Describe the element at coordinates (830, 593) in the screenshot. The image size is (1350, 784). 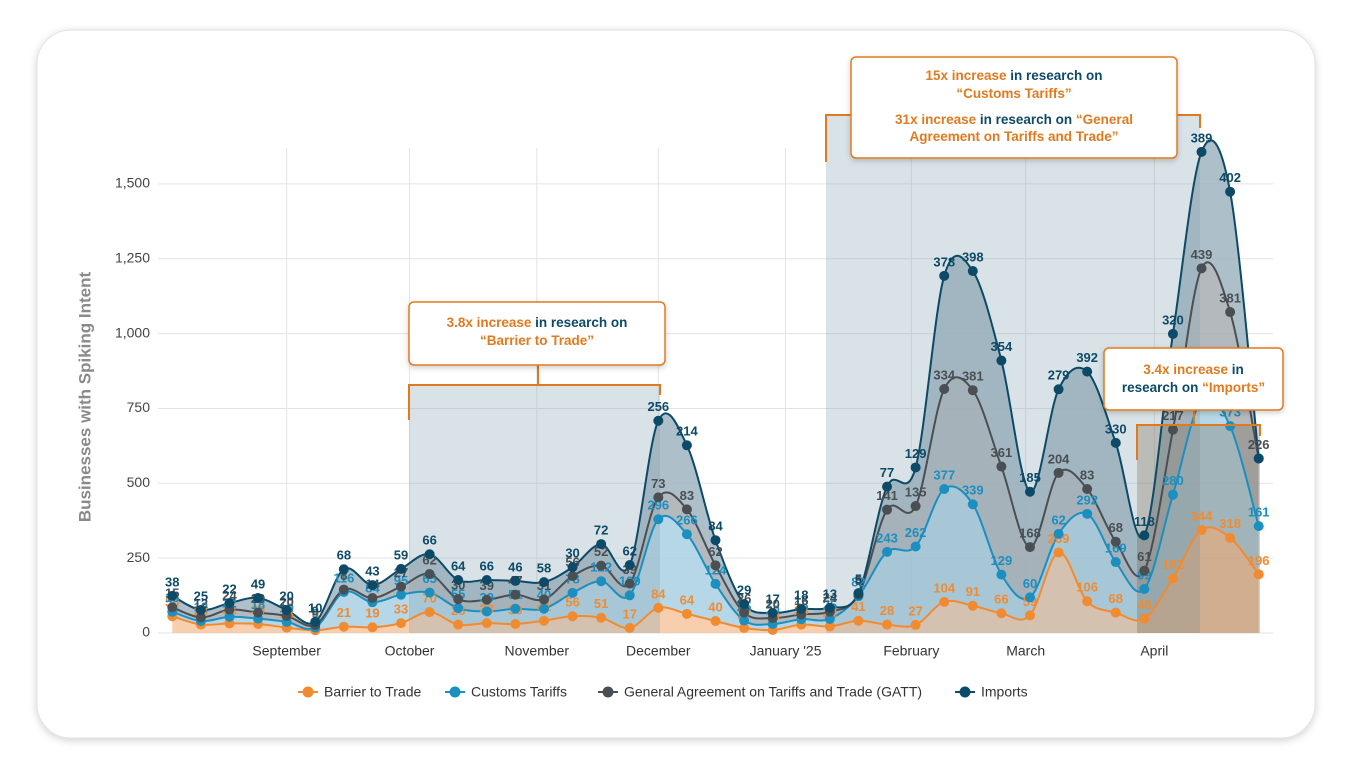
I see `value-label: 13` at that location.